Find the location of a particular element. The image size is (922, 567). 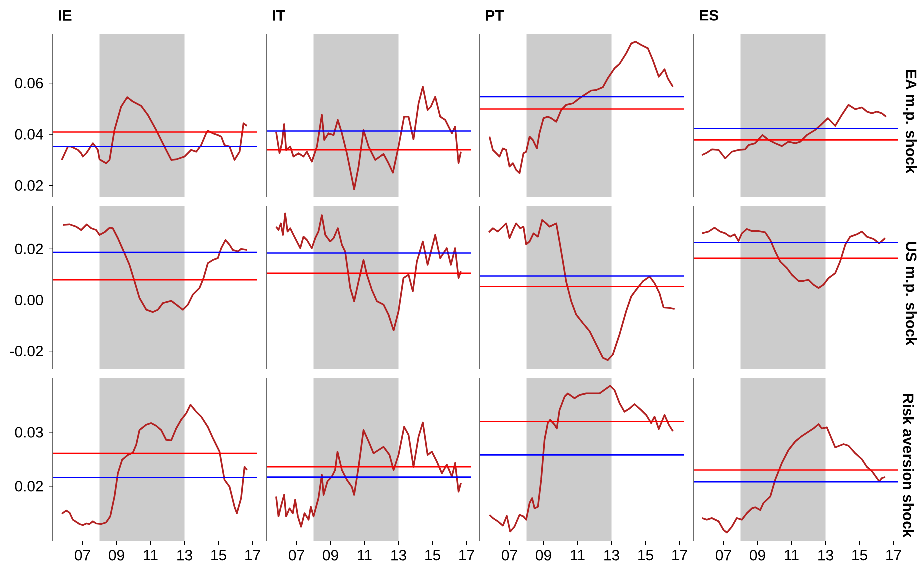

chart-title: PT is located at coordinates (495, 15).